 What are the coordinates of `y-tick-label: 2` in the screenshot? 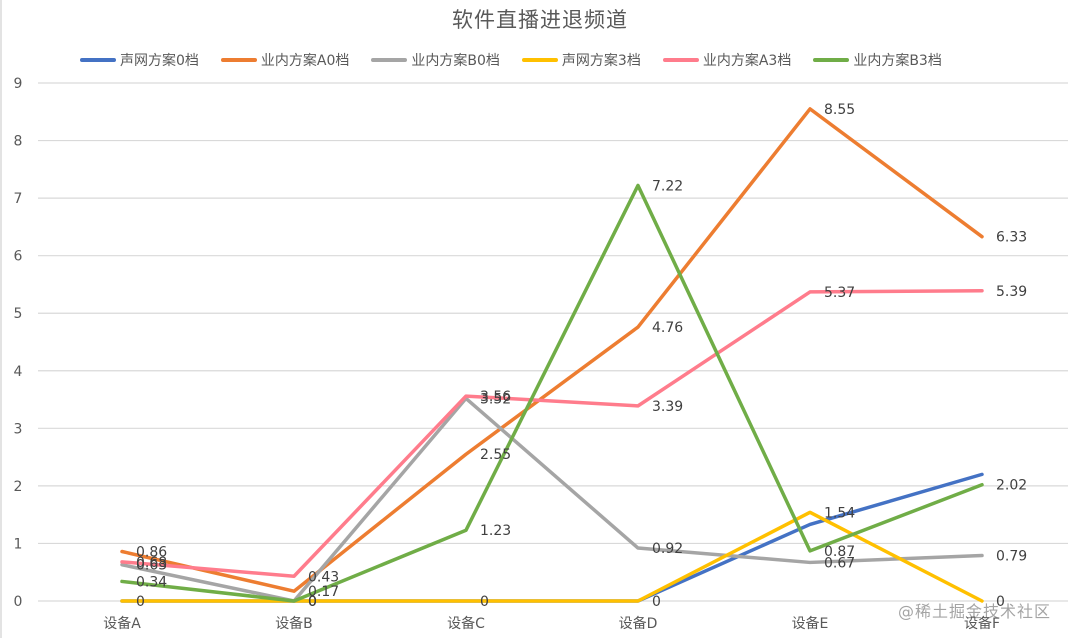 It's located at (18, 487).